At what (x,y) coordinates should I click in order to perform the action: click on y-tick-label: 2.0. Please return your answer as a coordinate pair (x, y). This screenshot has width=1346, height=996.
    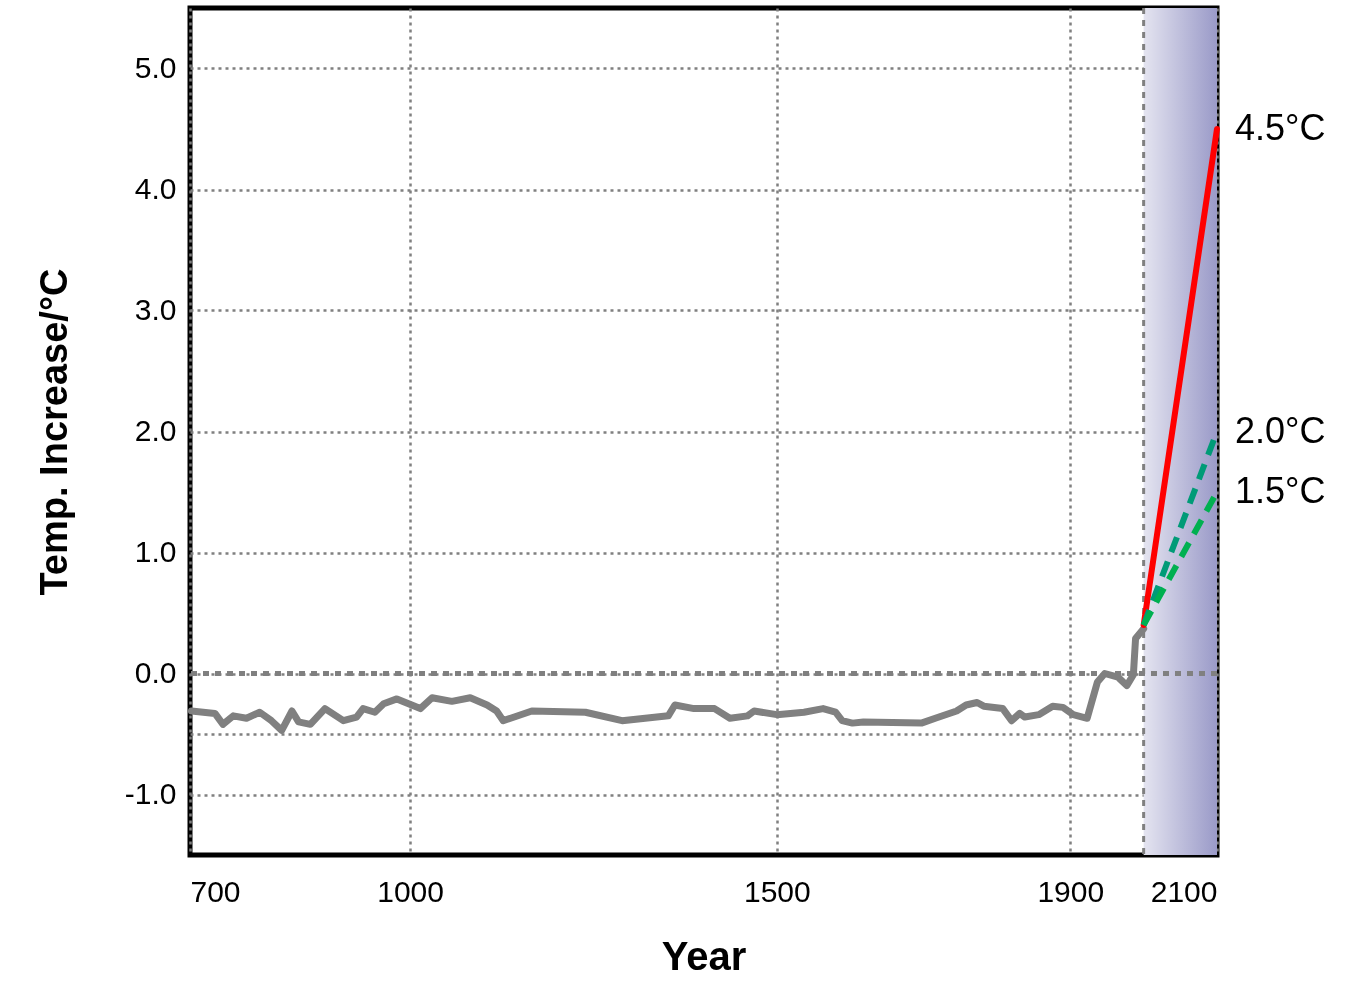
    Looking at the image, I should click on (155, 430).